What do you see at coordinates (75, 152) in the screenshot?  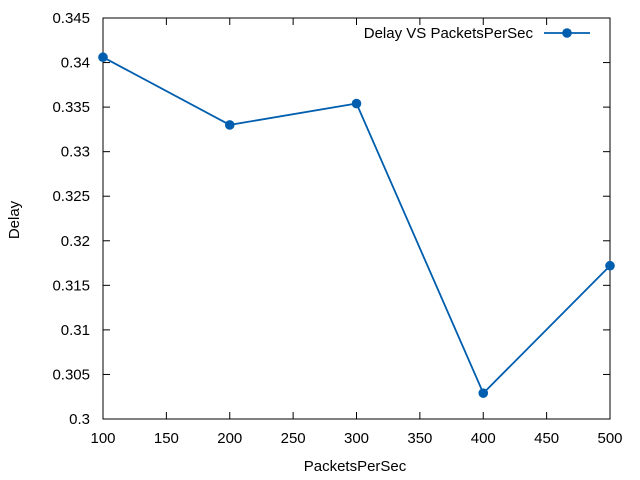 I see `y-tick-label: 0.33` at bounding box center [75, 152].